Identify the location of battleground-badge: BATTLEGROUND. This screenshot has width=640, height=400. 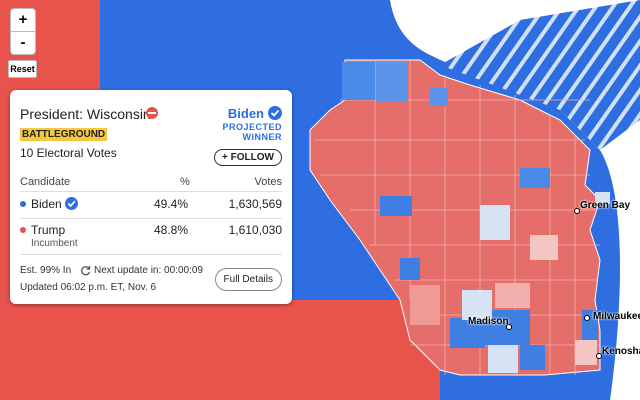
(64, 134).